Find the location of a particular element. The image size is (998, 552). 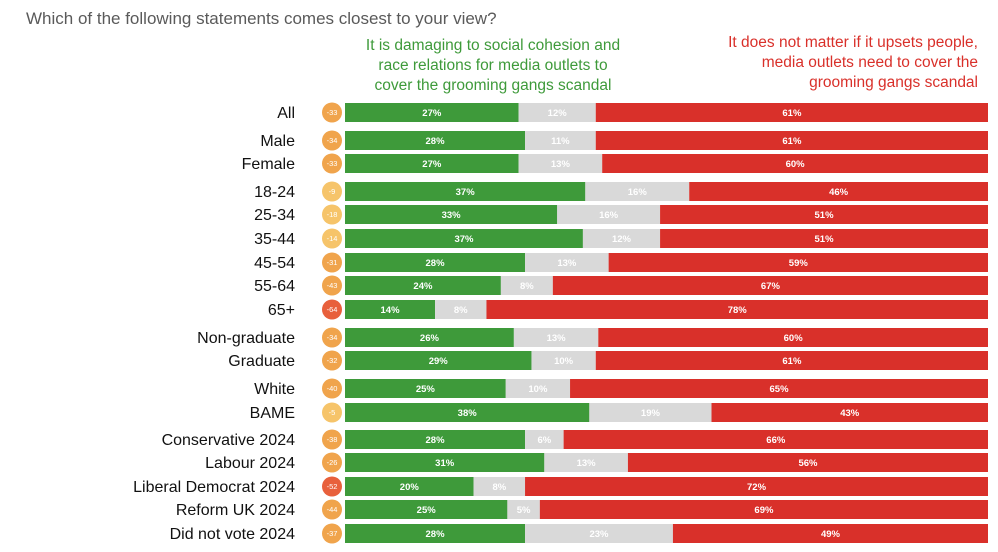

category-label: 45-54 is located at coordinates (274, 263).